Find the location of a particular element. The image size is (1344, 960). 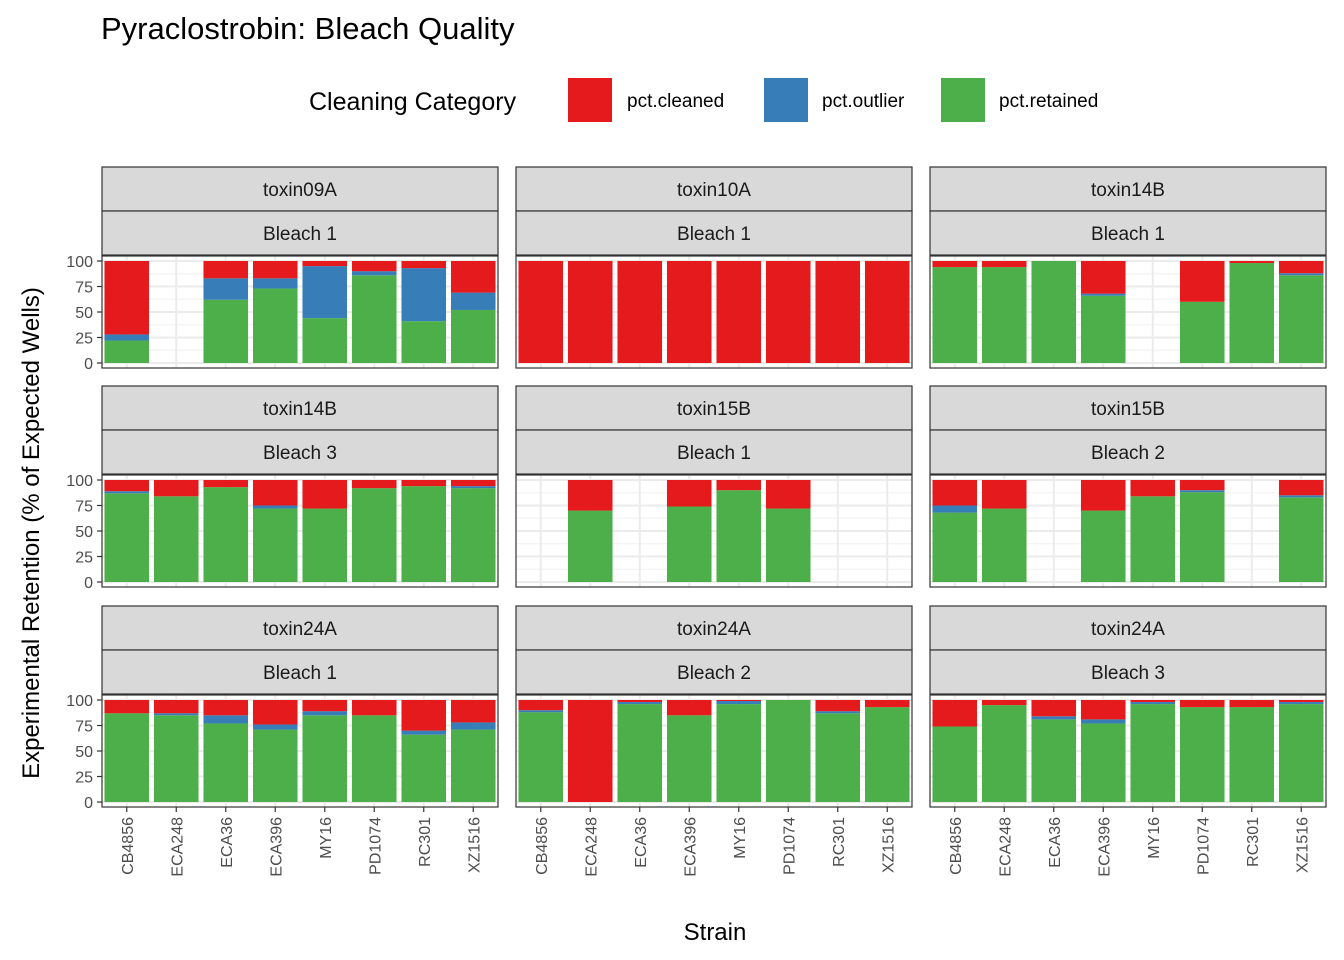

x-tick-label: ECA36 is located at coordinates (641, 842).